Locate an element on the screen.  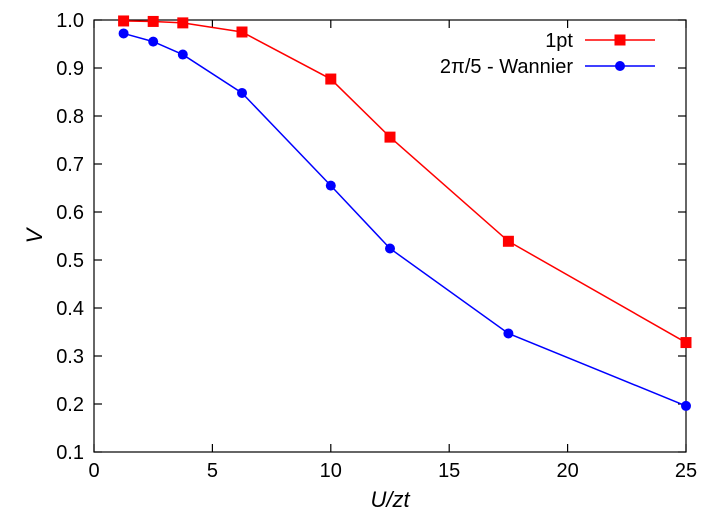
x-tick-label: 0 is located at coordinates (93, 471).